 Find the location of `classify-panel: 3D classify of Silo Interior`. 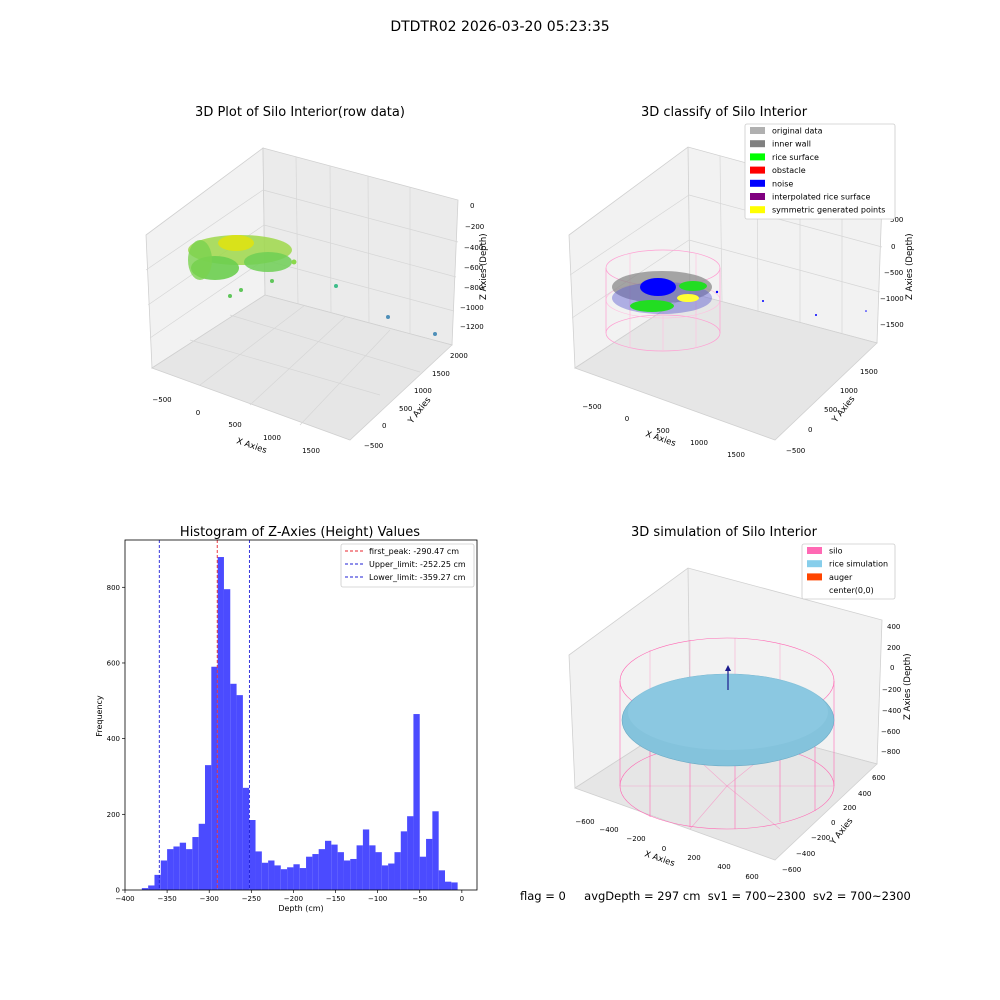

classify-panel: 3D classify of Silo Interior is located at coordinates (741, 282).